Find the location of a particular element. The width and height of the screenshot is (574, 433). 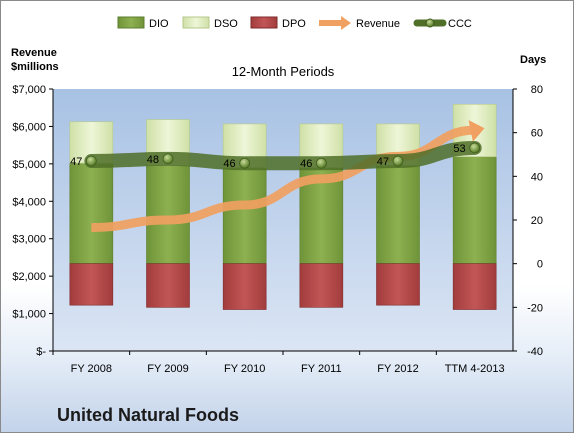

legend: DIO DSO DPO Revenue CCC is located at coordinates (294, 23).